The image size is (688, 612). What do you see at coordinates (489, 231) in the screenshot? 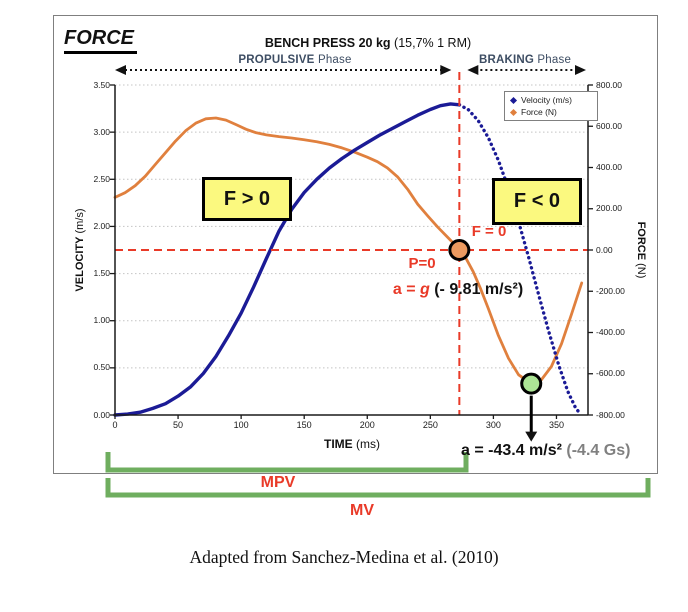
I see `force-zero-label: F = 0` at bounding box center [489, 231].